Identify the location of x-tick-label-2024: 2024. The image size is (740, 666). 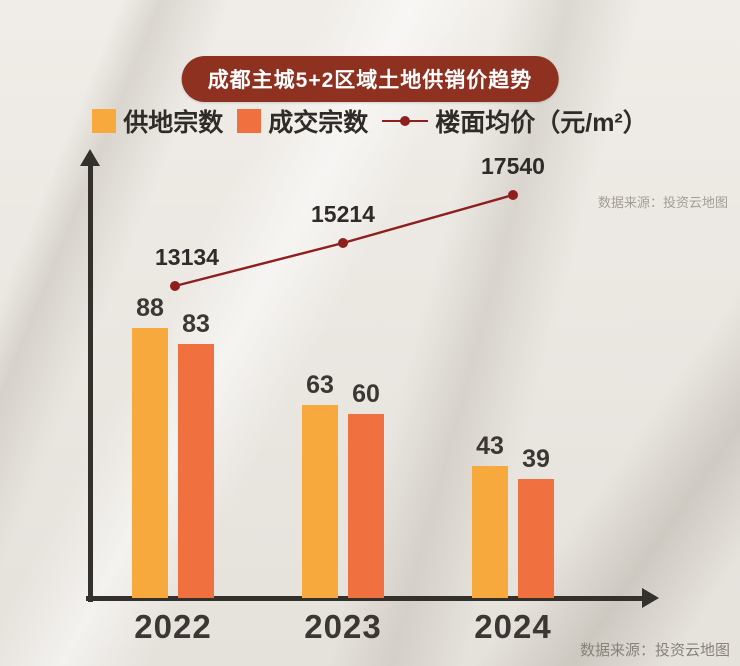
(513, 626).